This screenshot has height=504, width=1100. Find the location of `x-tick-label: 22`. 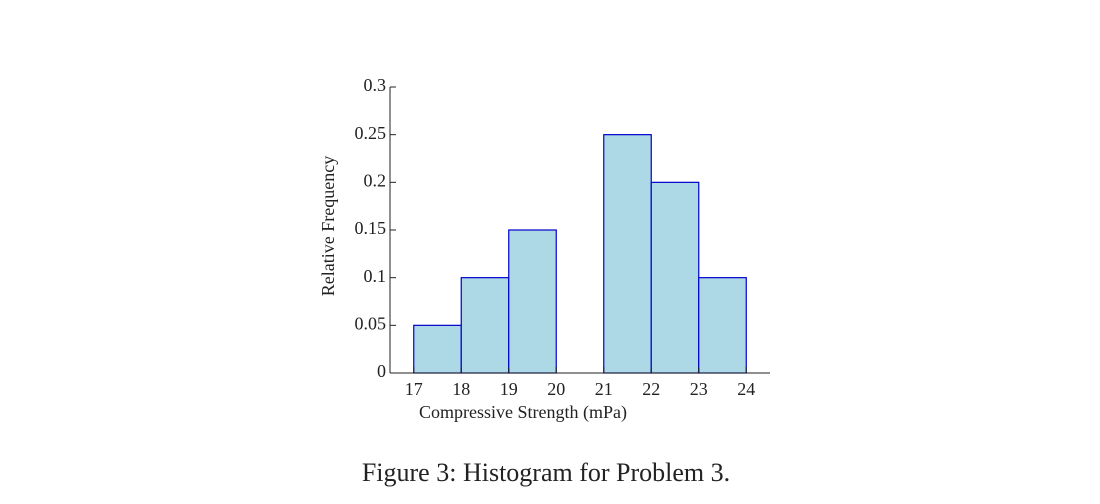

x-tick-label: 22 is located at coordinates (651, 389).